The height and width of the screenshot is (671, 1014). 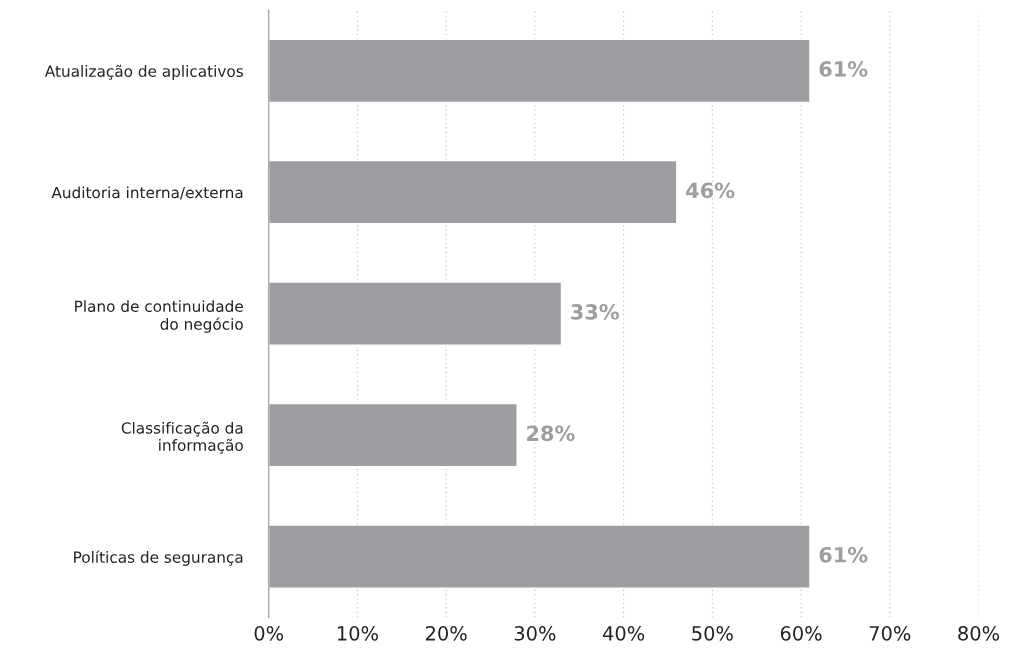 What do you see at coordinates (269, 633) in the screenshot?
I see `x-tick-label: 0%` at bounding box center [269, 633].